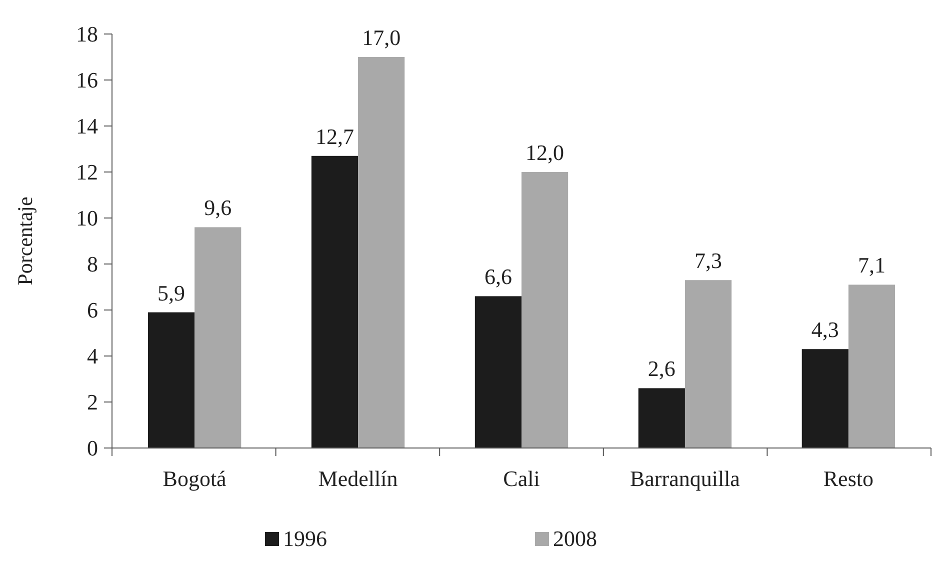 Image resolution: width=941 pixels, height=565 pixels. Describe the element at coordinates (92, 264) in the screenshot. I see `y-tick-label: 8` at that location.